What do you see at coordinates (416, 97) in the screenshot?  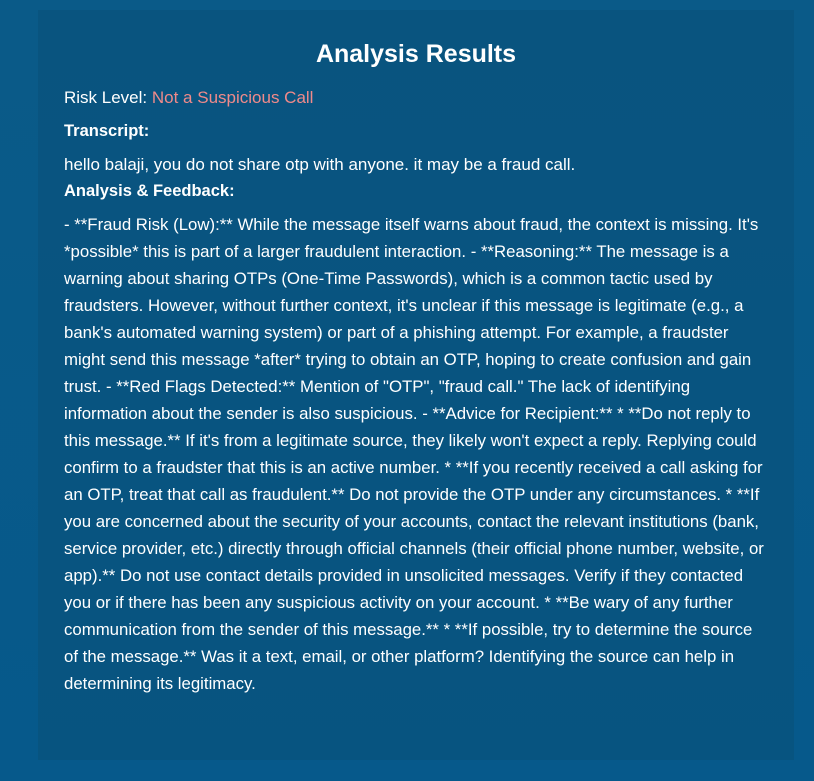 I see `risk-level-row: Risk Level: Not a Suspicious Call` at bounding box center [416, 97].